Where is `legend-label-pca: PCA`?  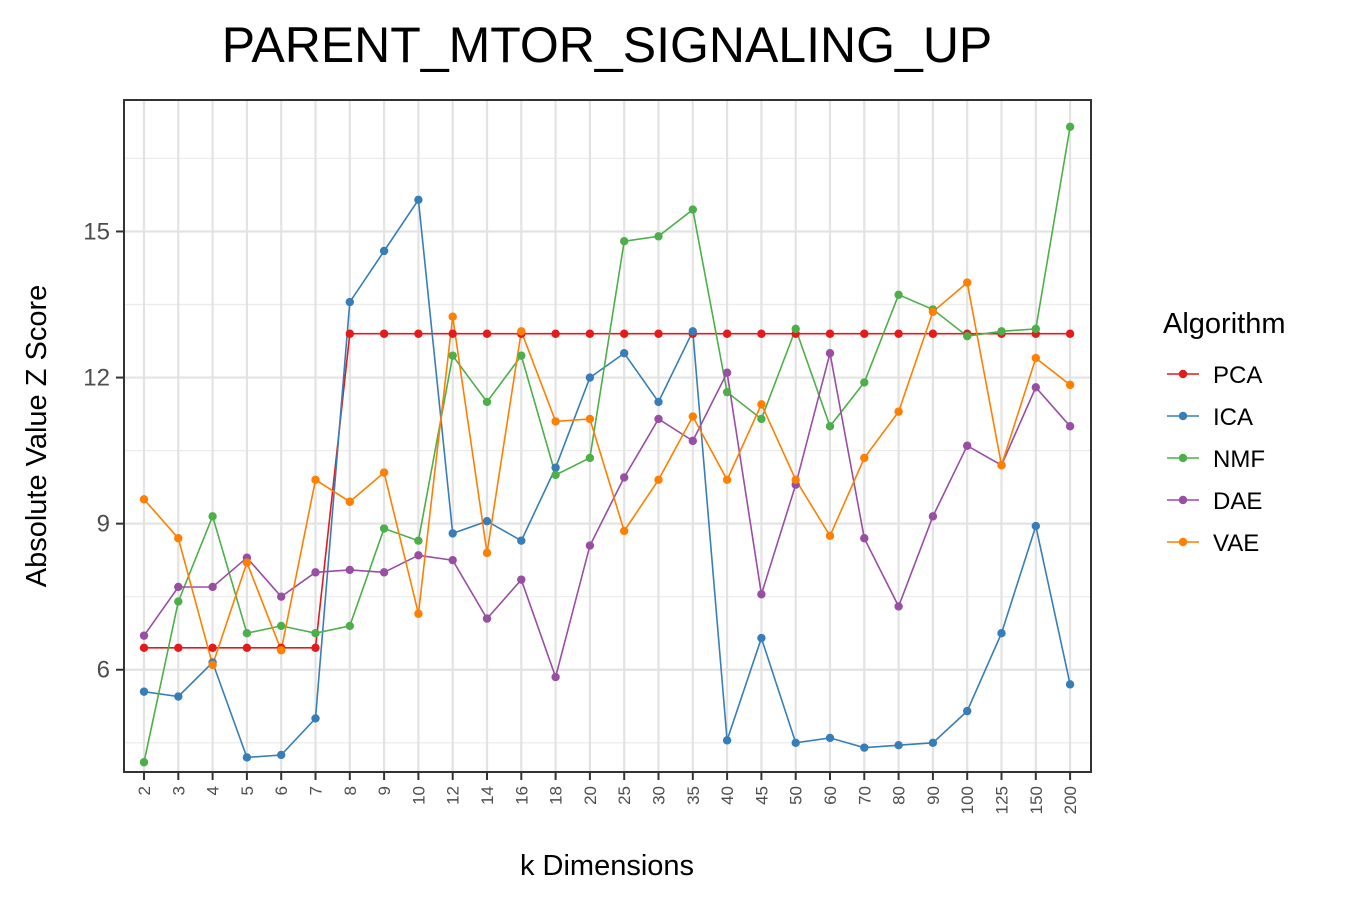 legend-label-pca: PCA is located at coordinates (1237, 375).